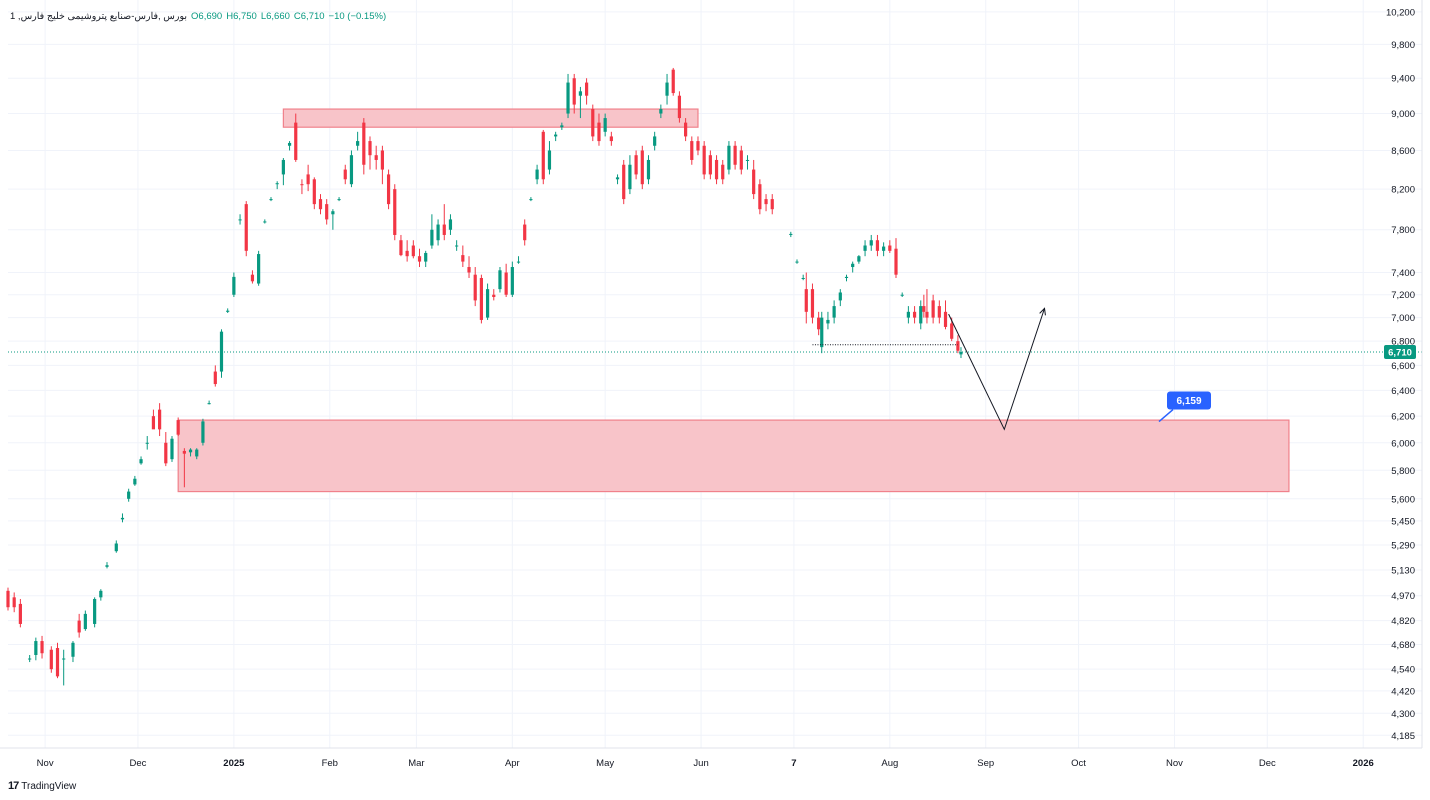 The image size is (1430, 800). I want to click on time-tick-label: 2026, so click(1363, 763).